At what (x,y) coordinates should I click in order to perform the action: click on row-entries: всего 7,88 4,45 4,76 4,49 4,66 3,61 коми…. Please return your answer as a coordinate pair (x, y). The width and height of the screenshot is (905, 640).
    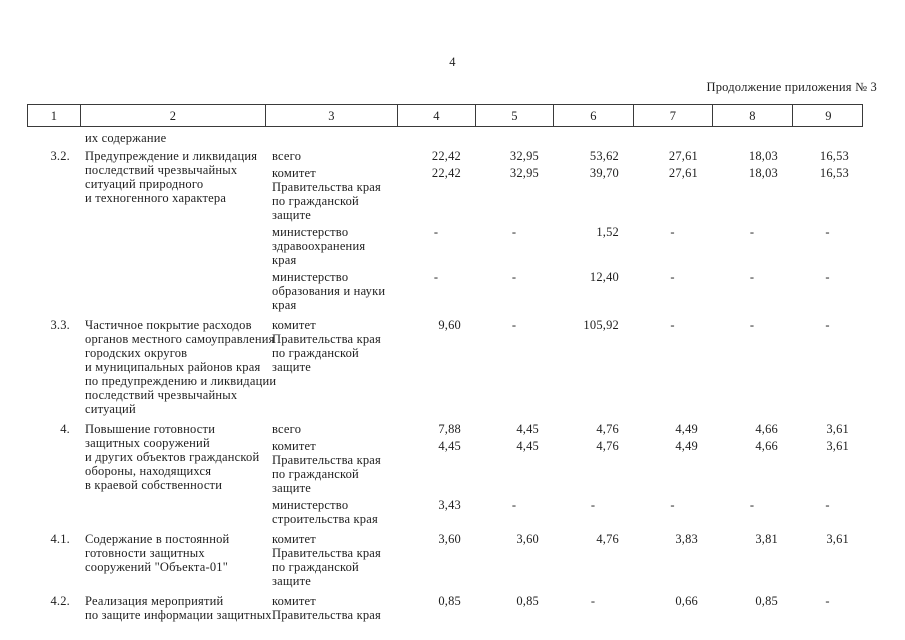
    Looking at the image, I should click on (564, 474).